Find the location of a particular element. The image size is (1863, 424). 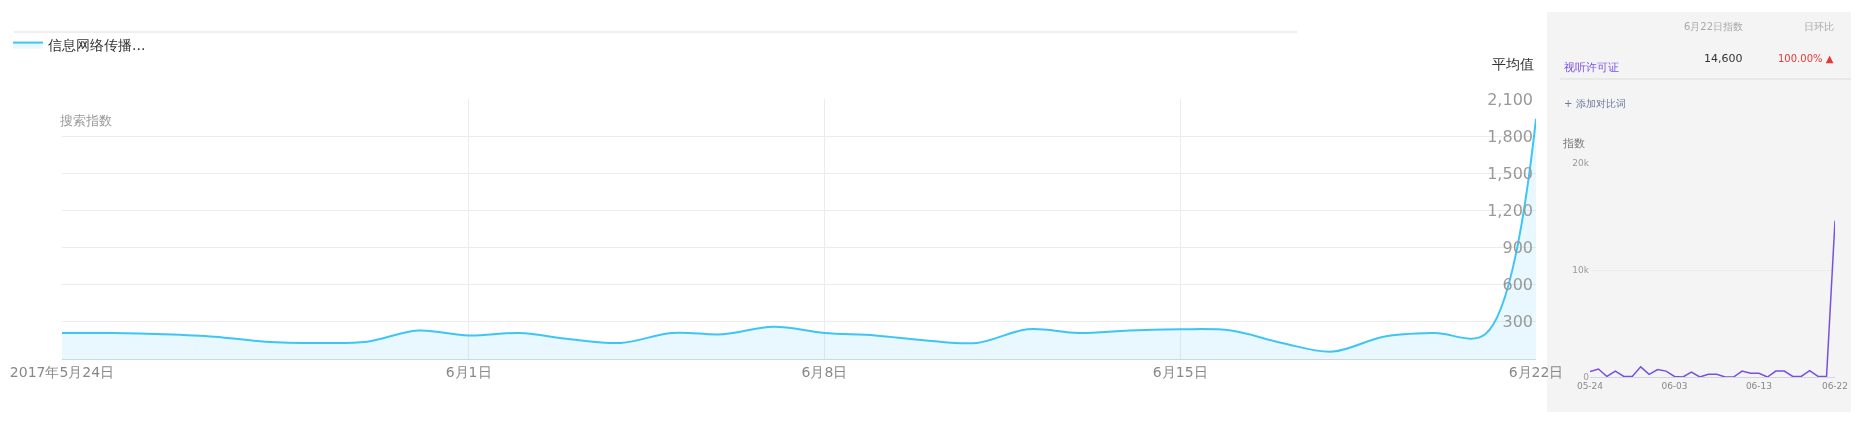

line-series is located at coordinates (1712, 298).